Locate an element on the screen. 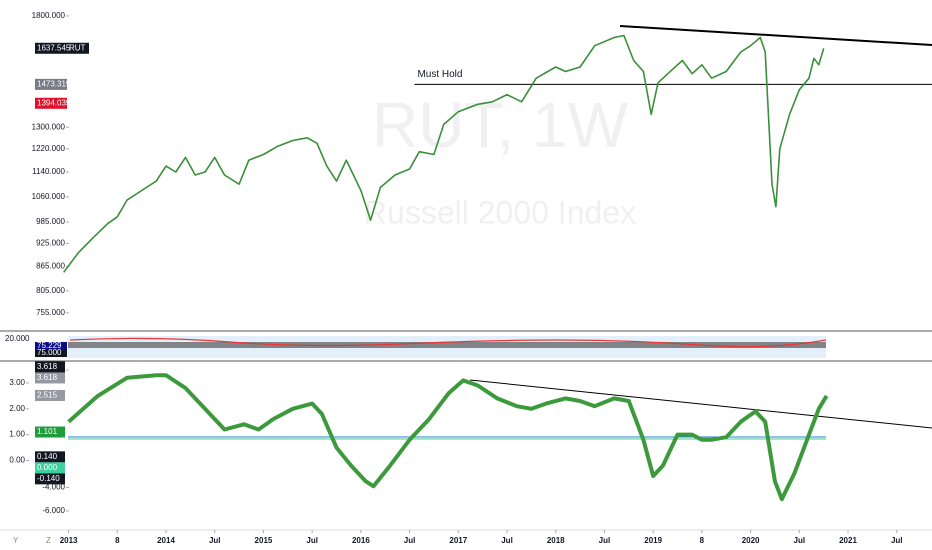  symbol-label: RUT is located at coordinates (77, 47).